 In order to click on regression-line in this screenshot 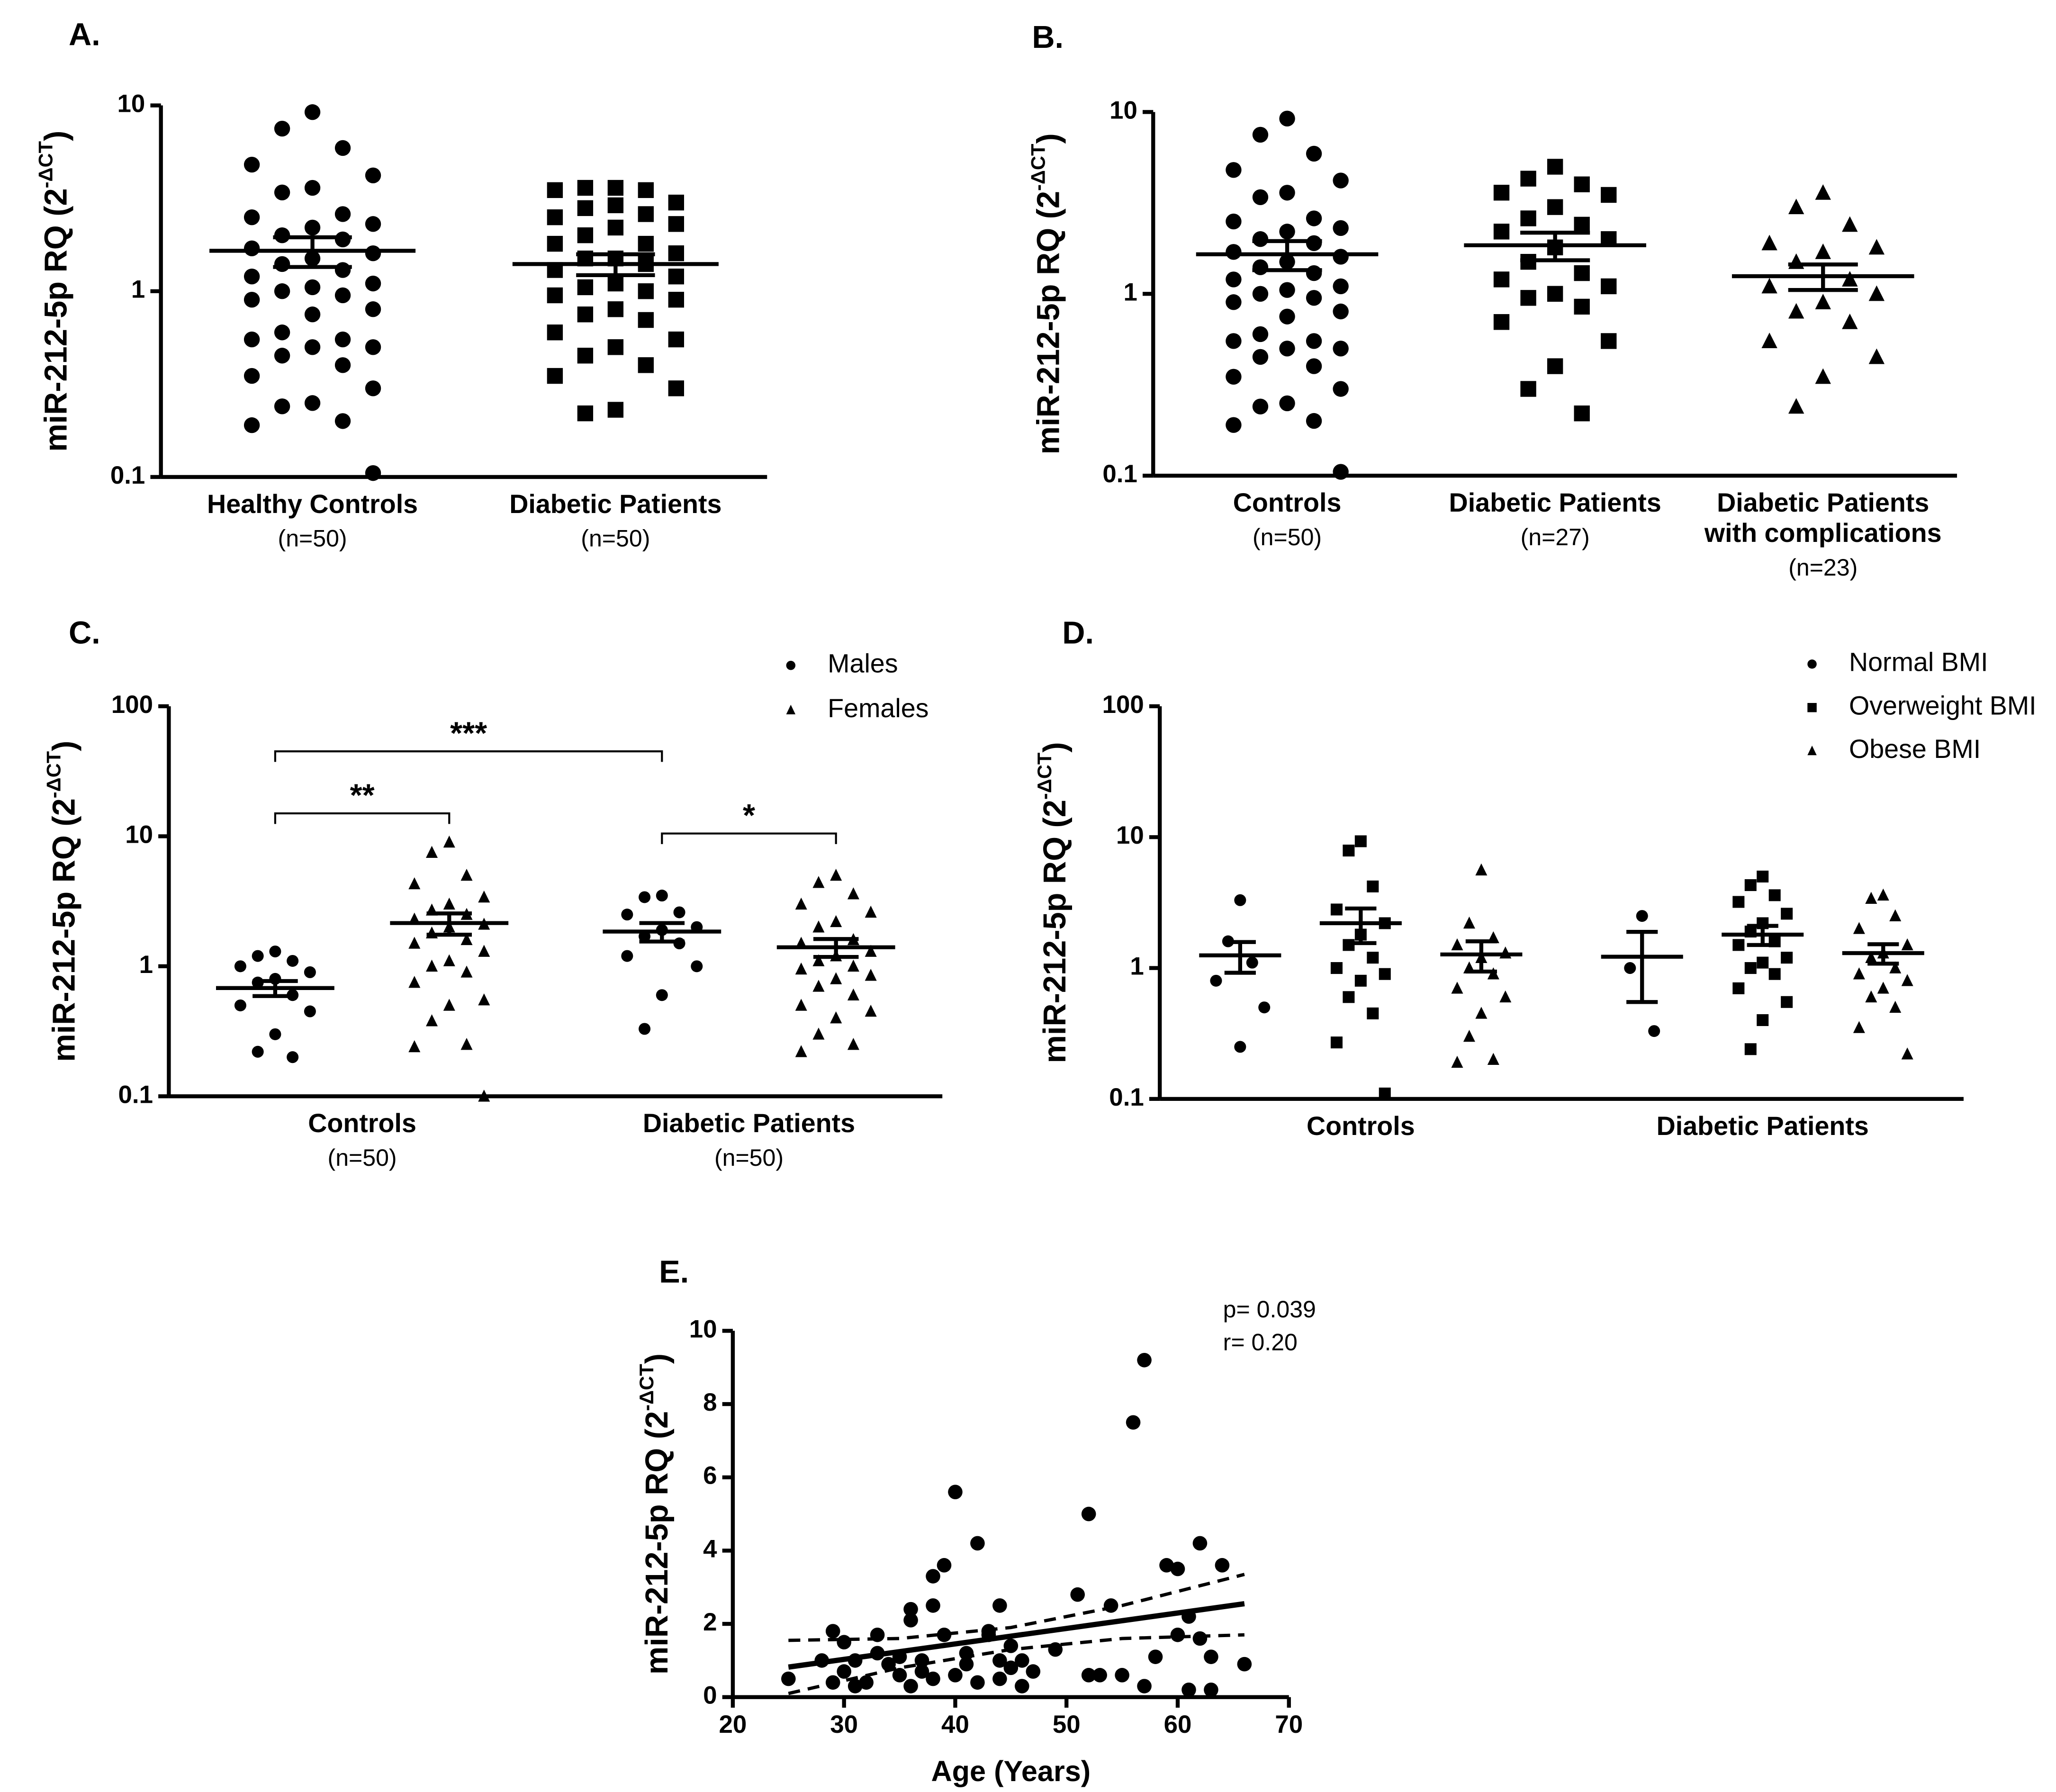, I will do `click(1016, 1635)`.